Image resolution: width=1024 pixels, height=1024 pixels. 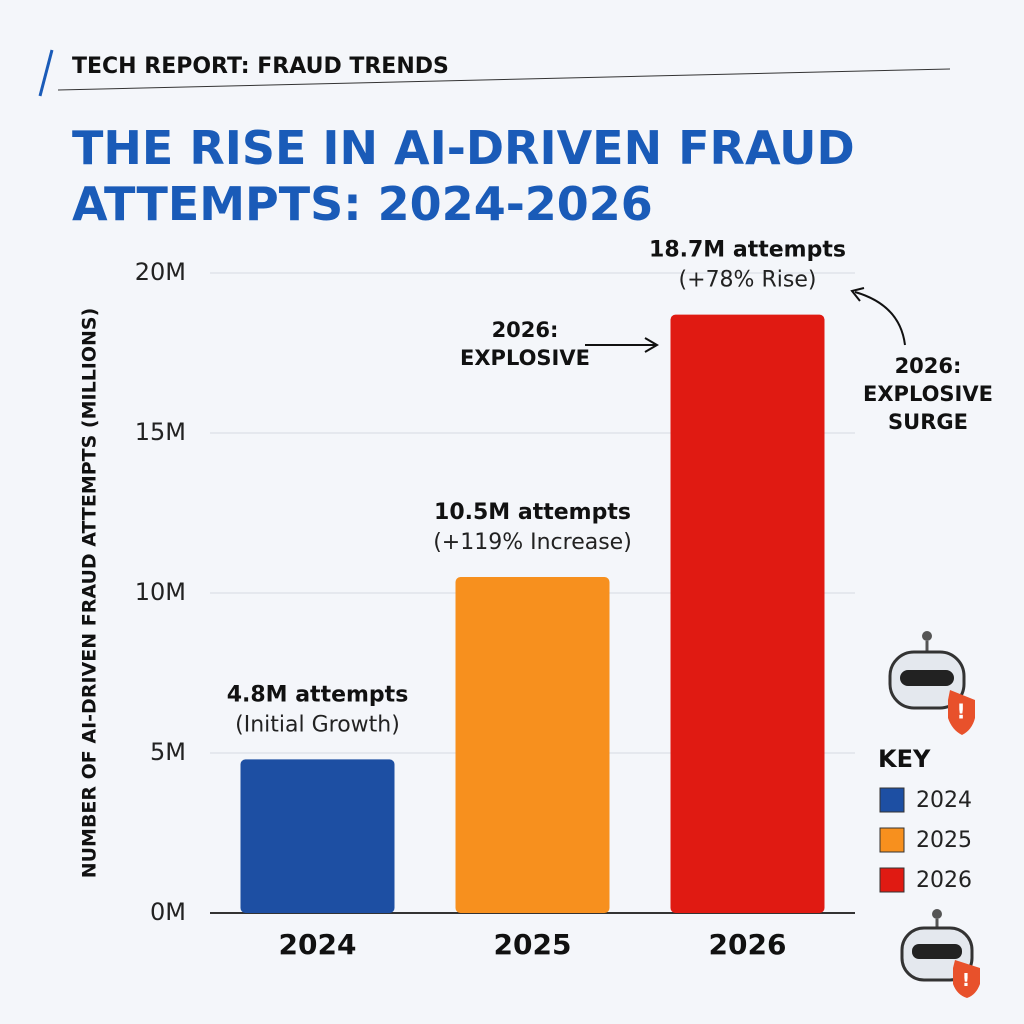 What do you see at coordinates (260, 66) in the screenshot?
I see `header: TECH REPORT: FRAUD TRENDS` at bounding box center [260, 66].